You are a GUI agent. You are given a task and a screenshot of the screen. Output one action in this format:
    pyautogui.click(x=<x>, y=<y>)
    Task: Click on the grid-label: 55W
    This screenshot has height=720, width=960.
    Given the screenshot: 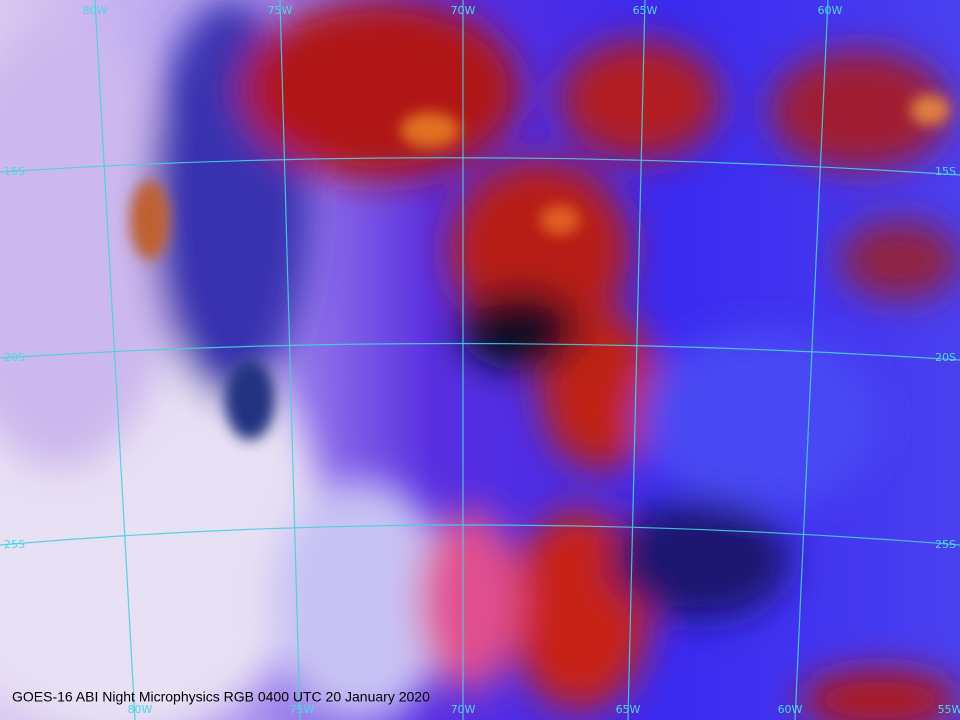 What is the action you would take?
    pyautogui.click(x=949, y=709)
    